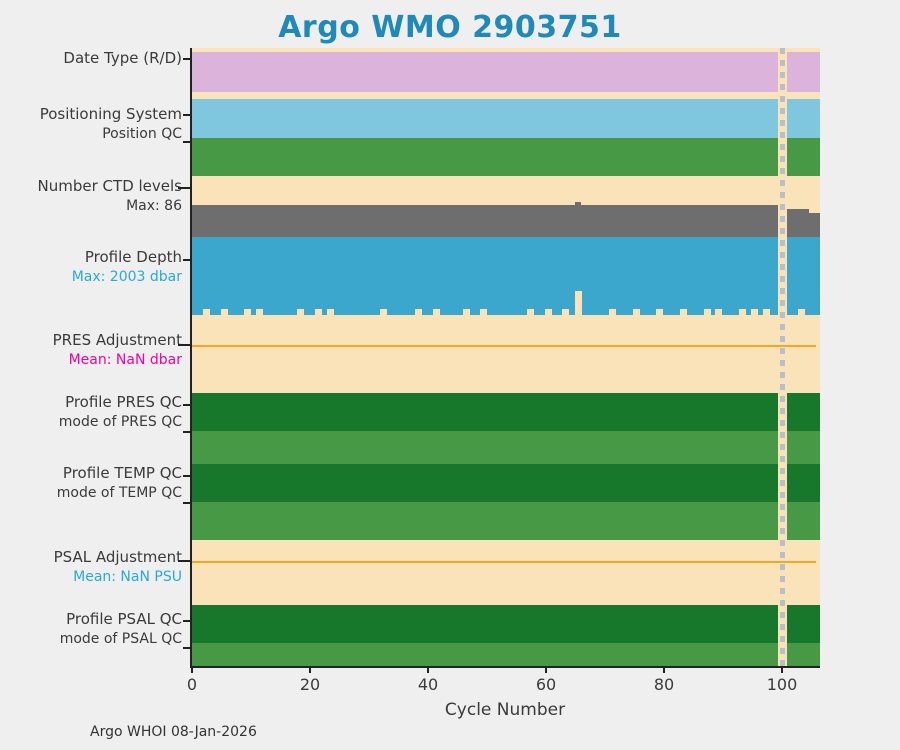 This screenshot has width=900, height=750. What do you see at coordinates (119, 483) in the screenshot?
I see `row-label-profile-temp-qc: Profile TEMP QC mode of TEMP QC` at bounding box center [119, 483].